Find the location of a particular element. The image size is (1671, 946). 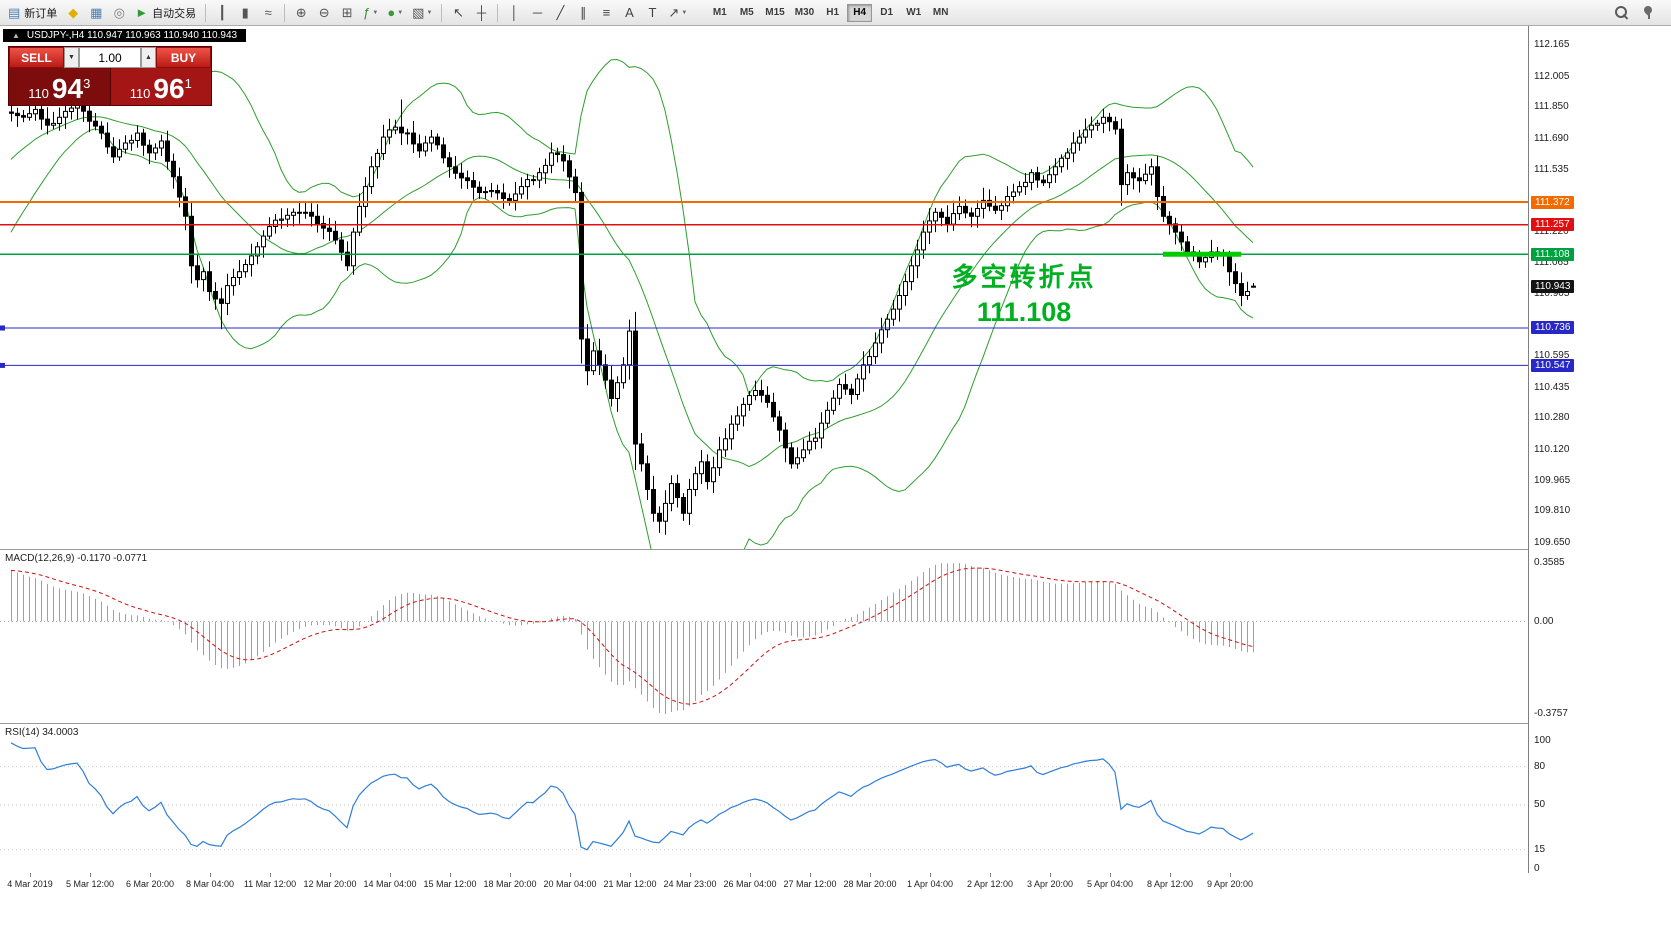

time-label: 28 Mar 20:00 is located at coordinates (870, 884).